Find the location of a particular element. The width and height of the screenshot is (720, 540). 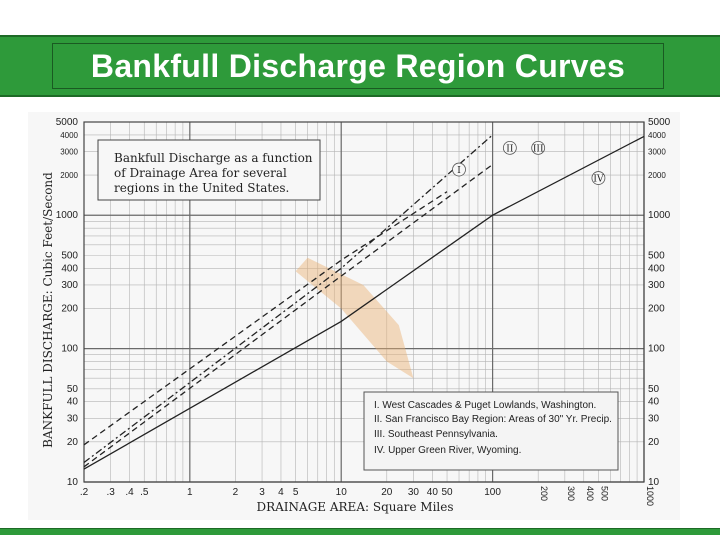

x-tick-label: 30 is located at coordinates (414, 492).